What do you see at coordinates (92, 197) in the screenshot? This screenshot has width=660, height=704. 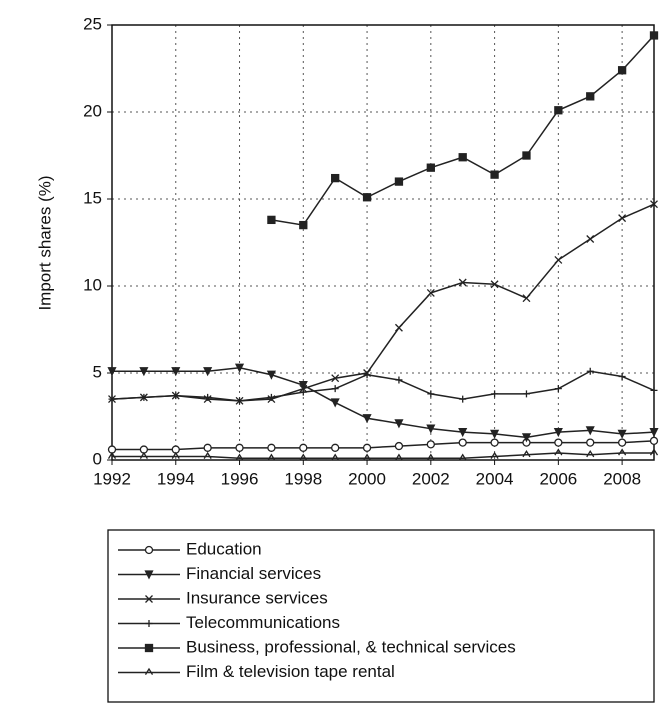 I see `y-tick-label: 15` at bounding box center [92, 197].